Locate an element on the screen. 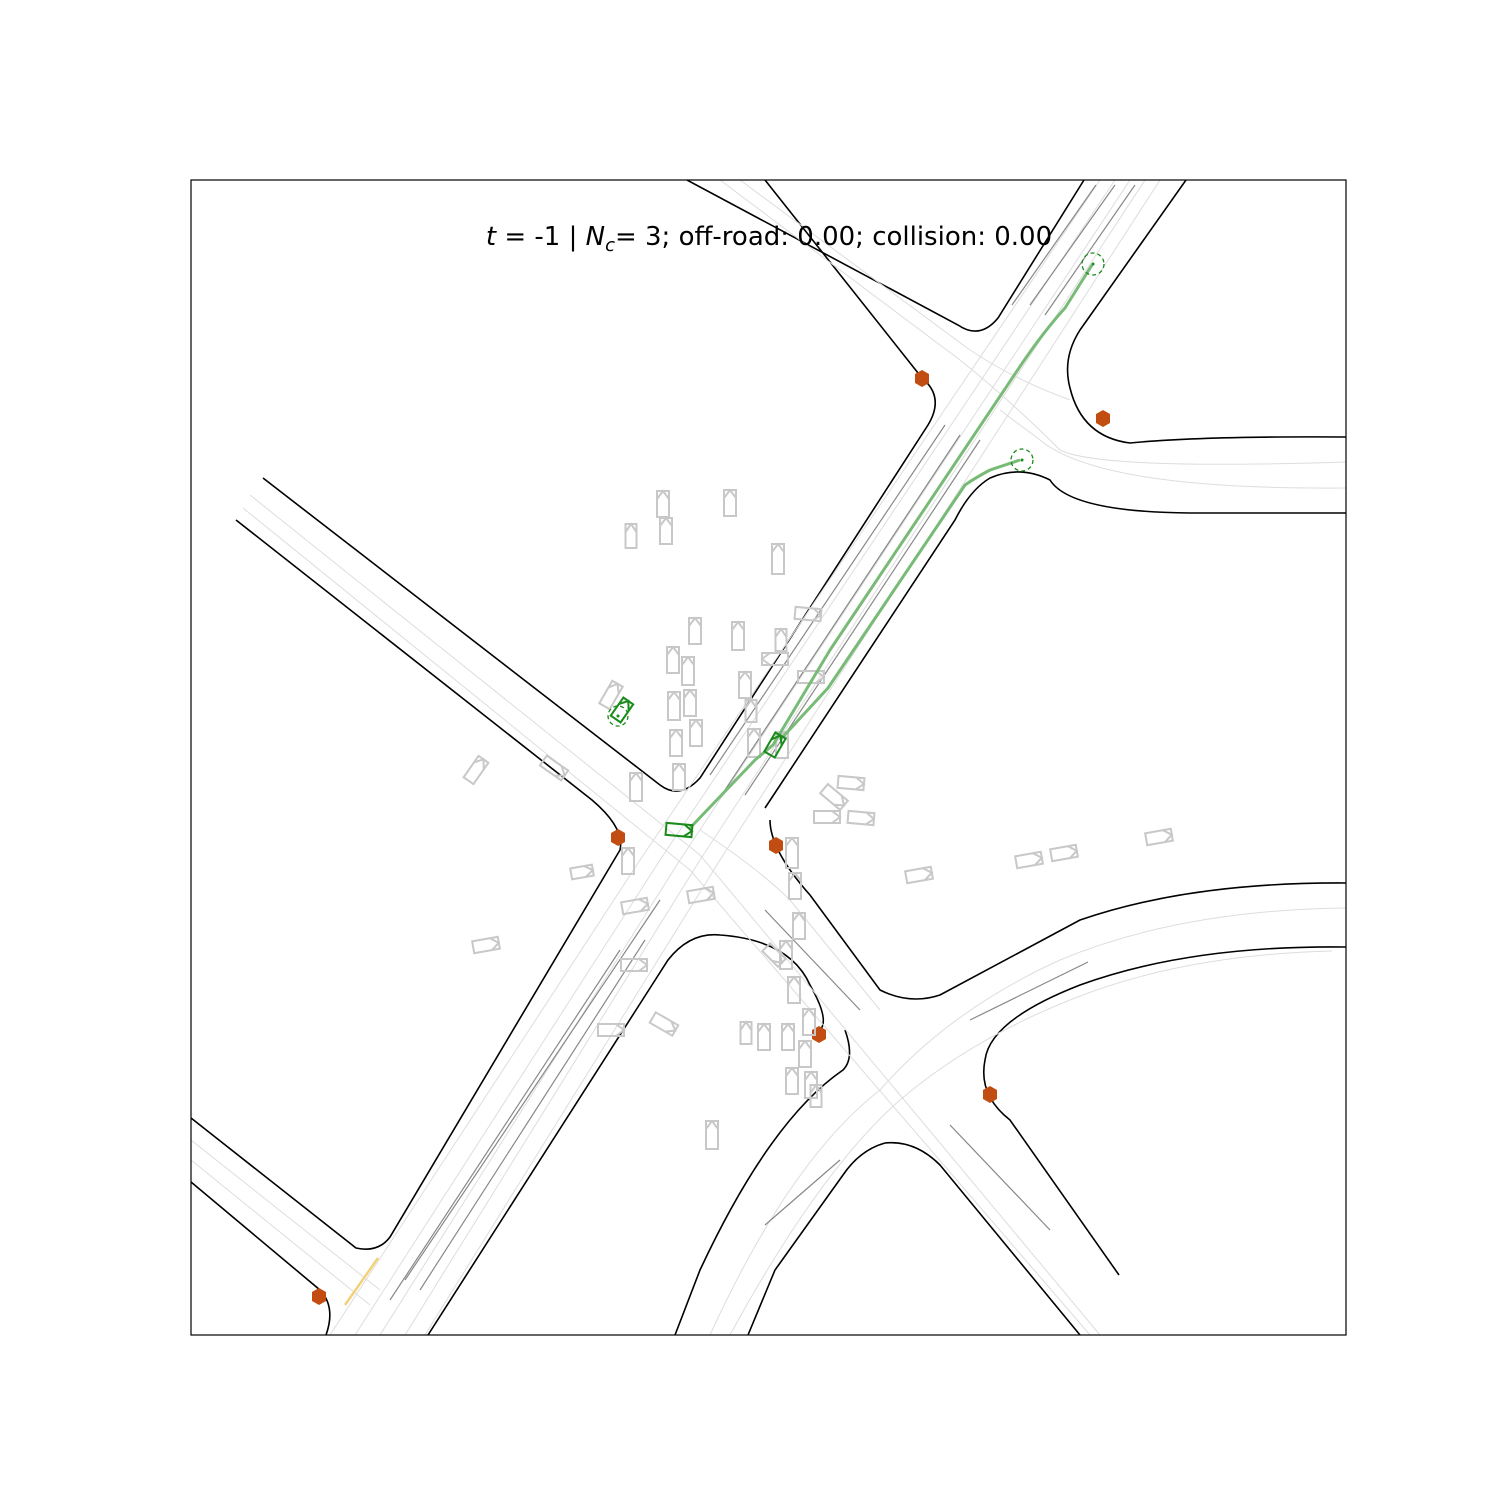  controlled-agents is located at coordinates (698, 767).